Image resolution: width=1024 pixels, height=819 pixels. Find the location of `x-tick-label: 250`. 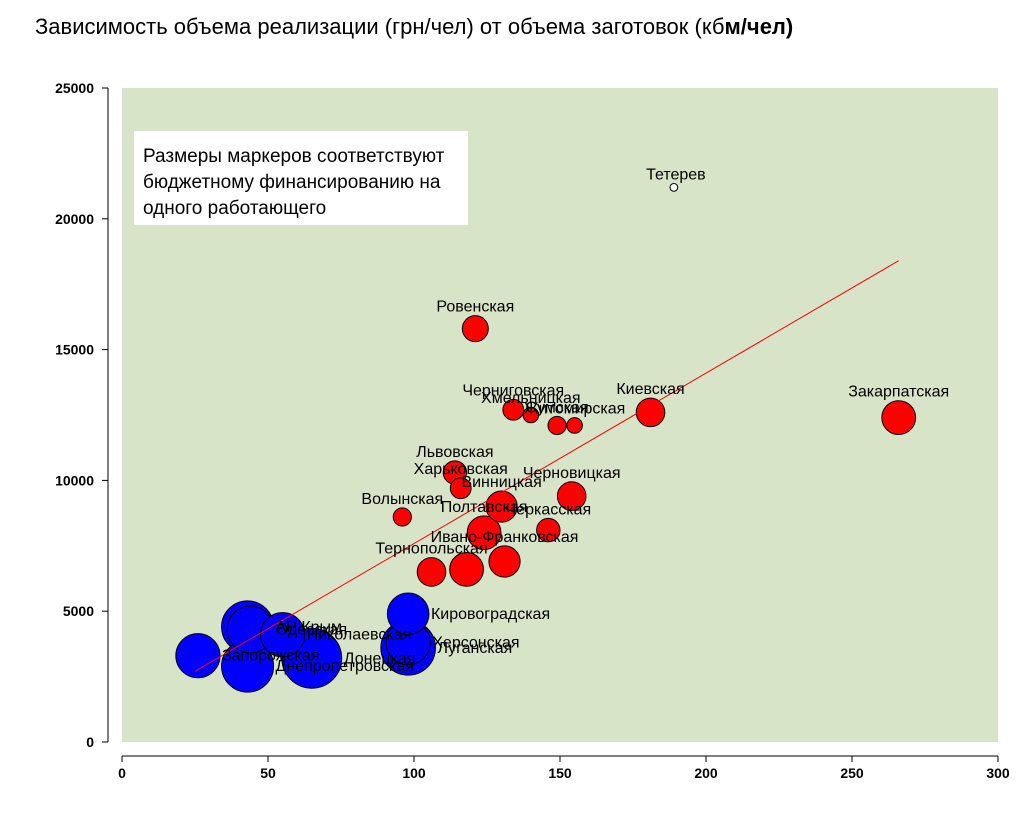

x-tick-label: 250 is located at coordinates (852, 773).